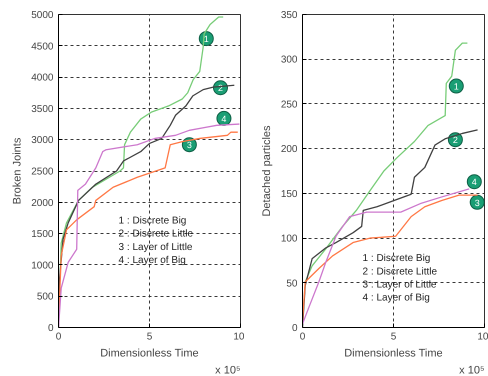  Describe the element at coordinates (42, 109) in the screenshot. I see `y-tick-label: 3500` at that location.